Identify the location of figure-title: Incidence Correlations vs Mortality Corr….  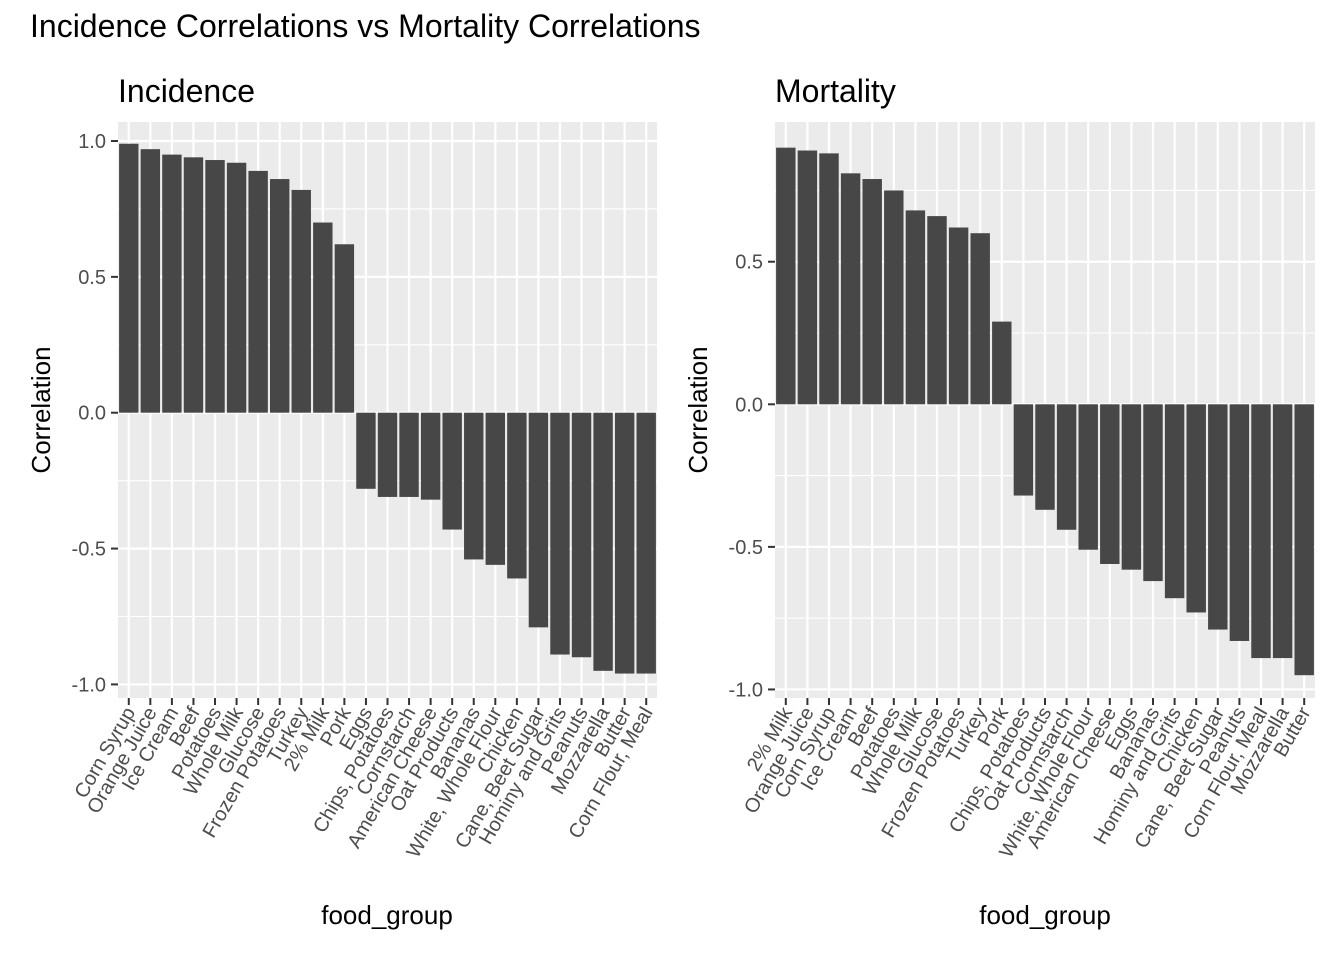
(365, 26).